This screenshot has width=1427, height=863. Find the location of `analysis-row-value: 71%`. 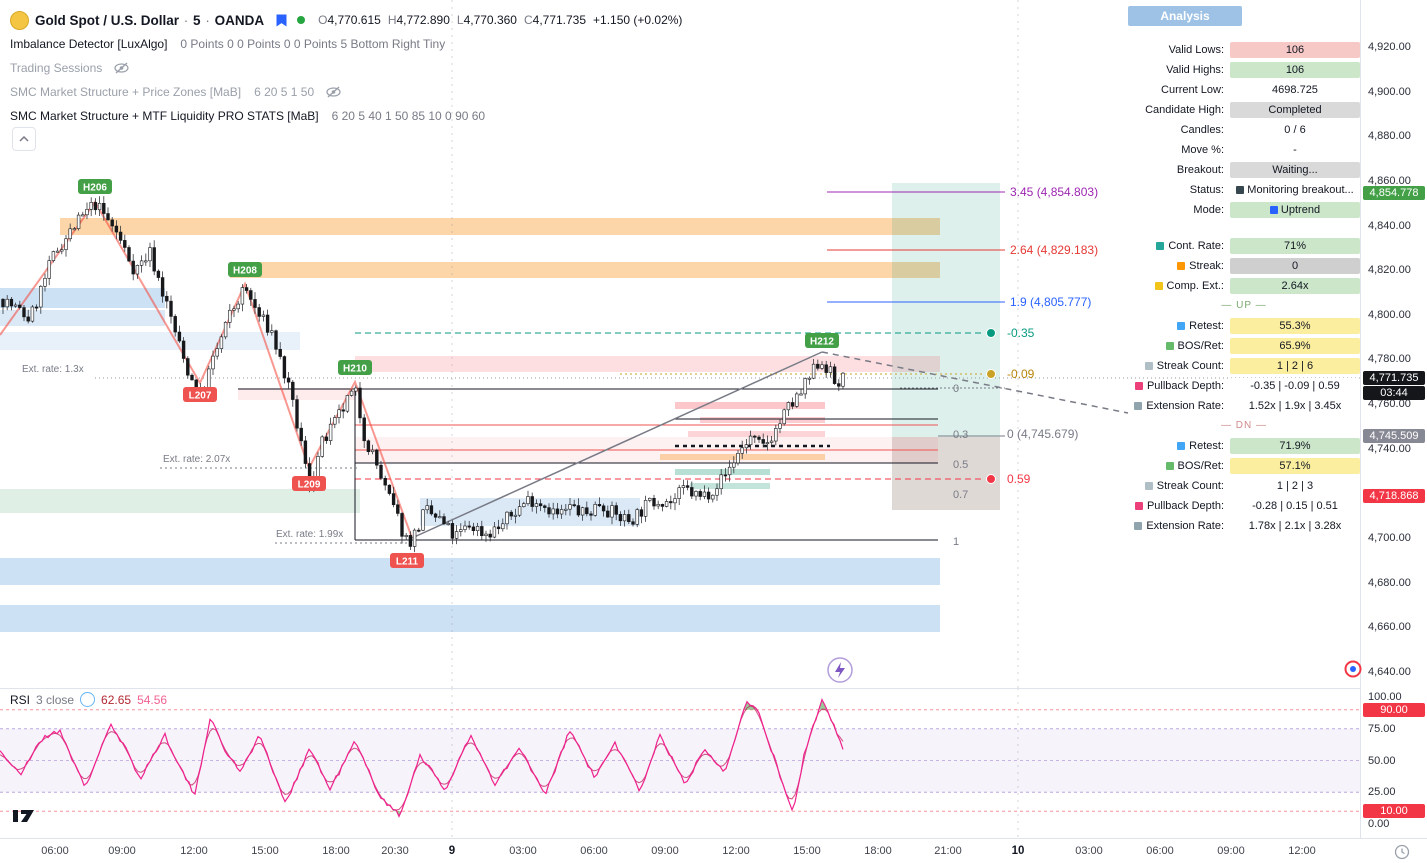

analysis-row-value: 71% is located at coordinates (1295, 246).